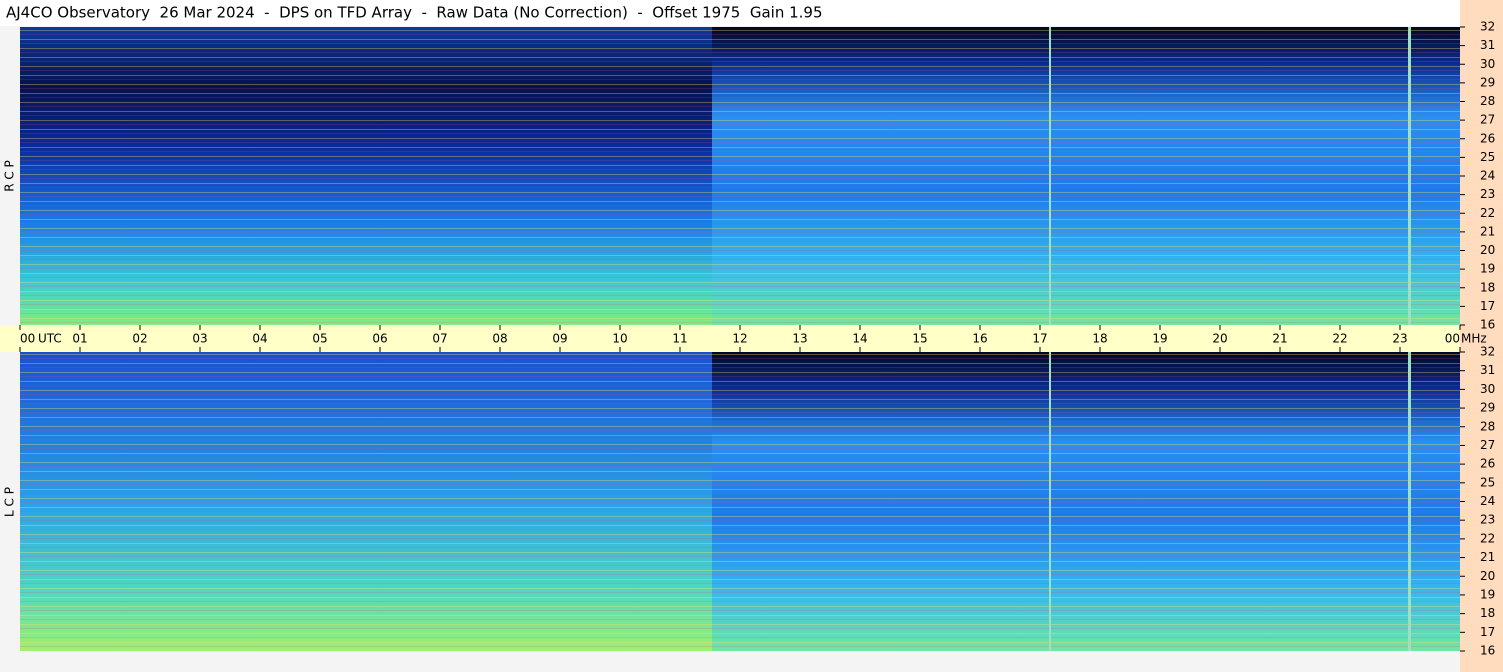 The height and width of the screenshot is (672, 1503). What do you see at coordinates (679, 339) in the screenshot?
I see `time-tick-label: 11` at bounding box center [679, 339].